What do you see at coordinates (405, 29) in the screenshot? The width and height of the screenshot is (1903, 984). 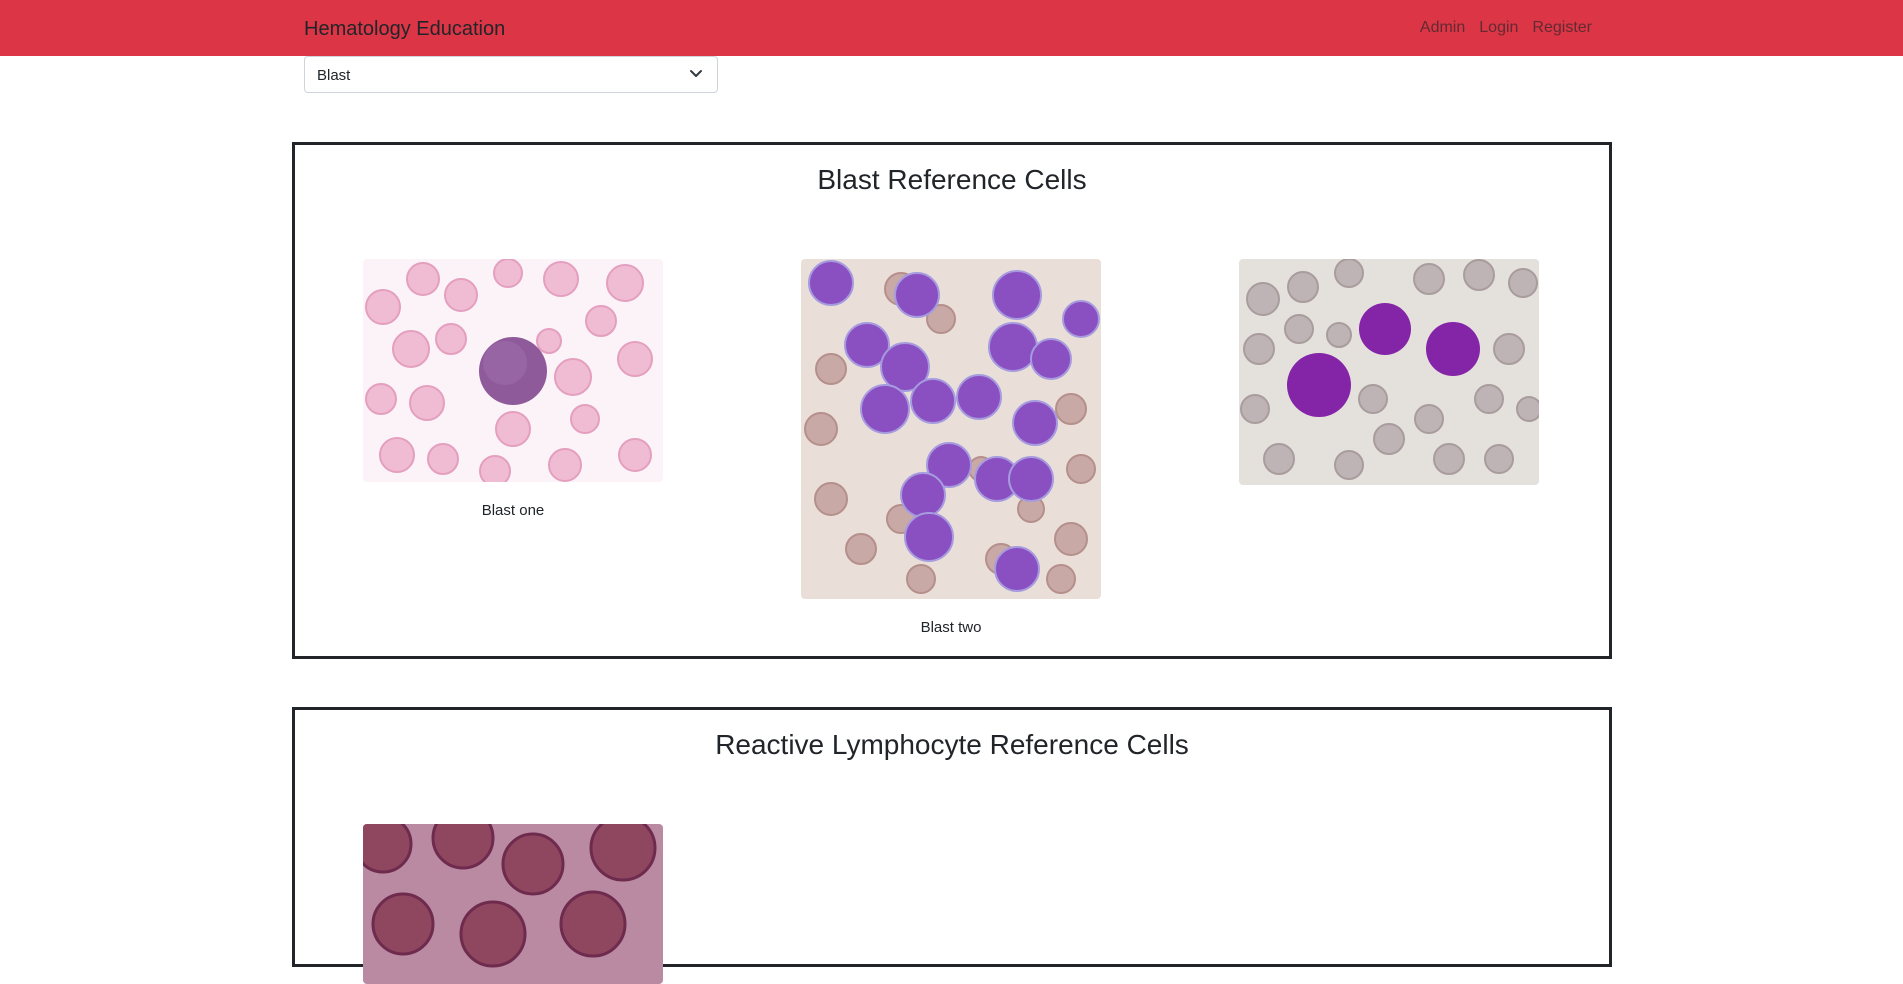 I see `brand-link: Hematology Education` at bounding box center [405, 29].